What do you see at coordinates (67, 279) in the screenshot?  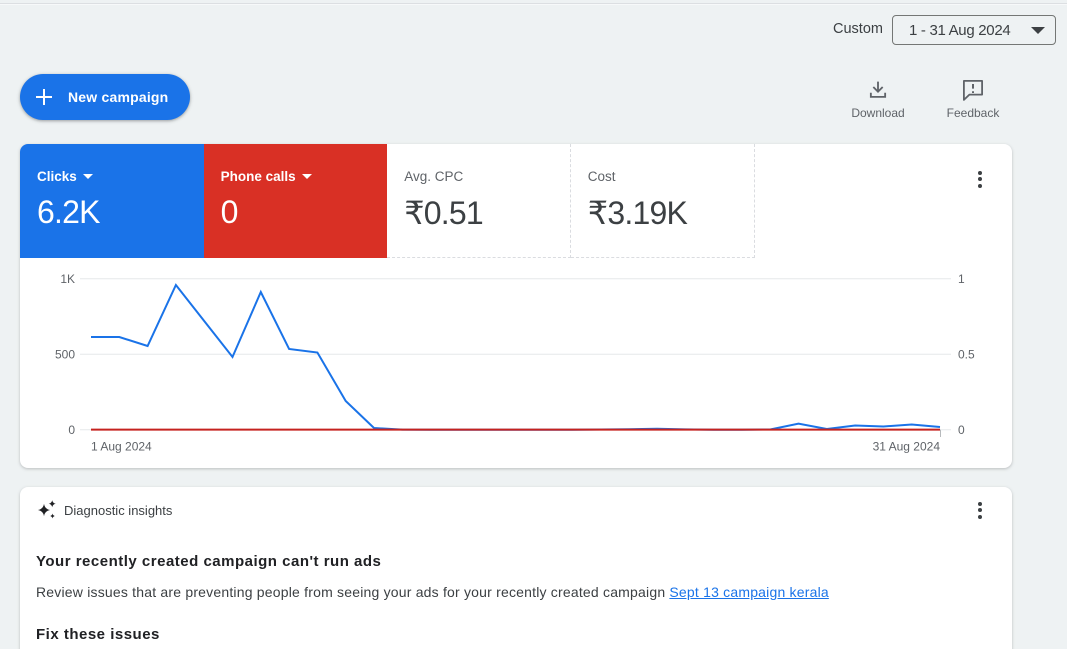 I see `svg-text: 1K` at bounding box center [67, 279].